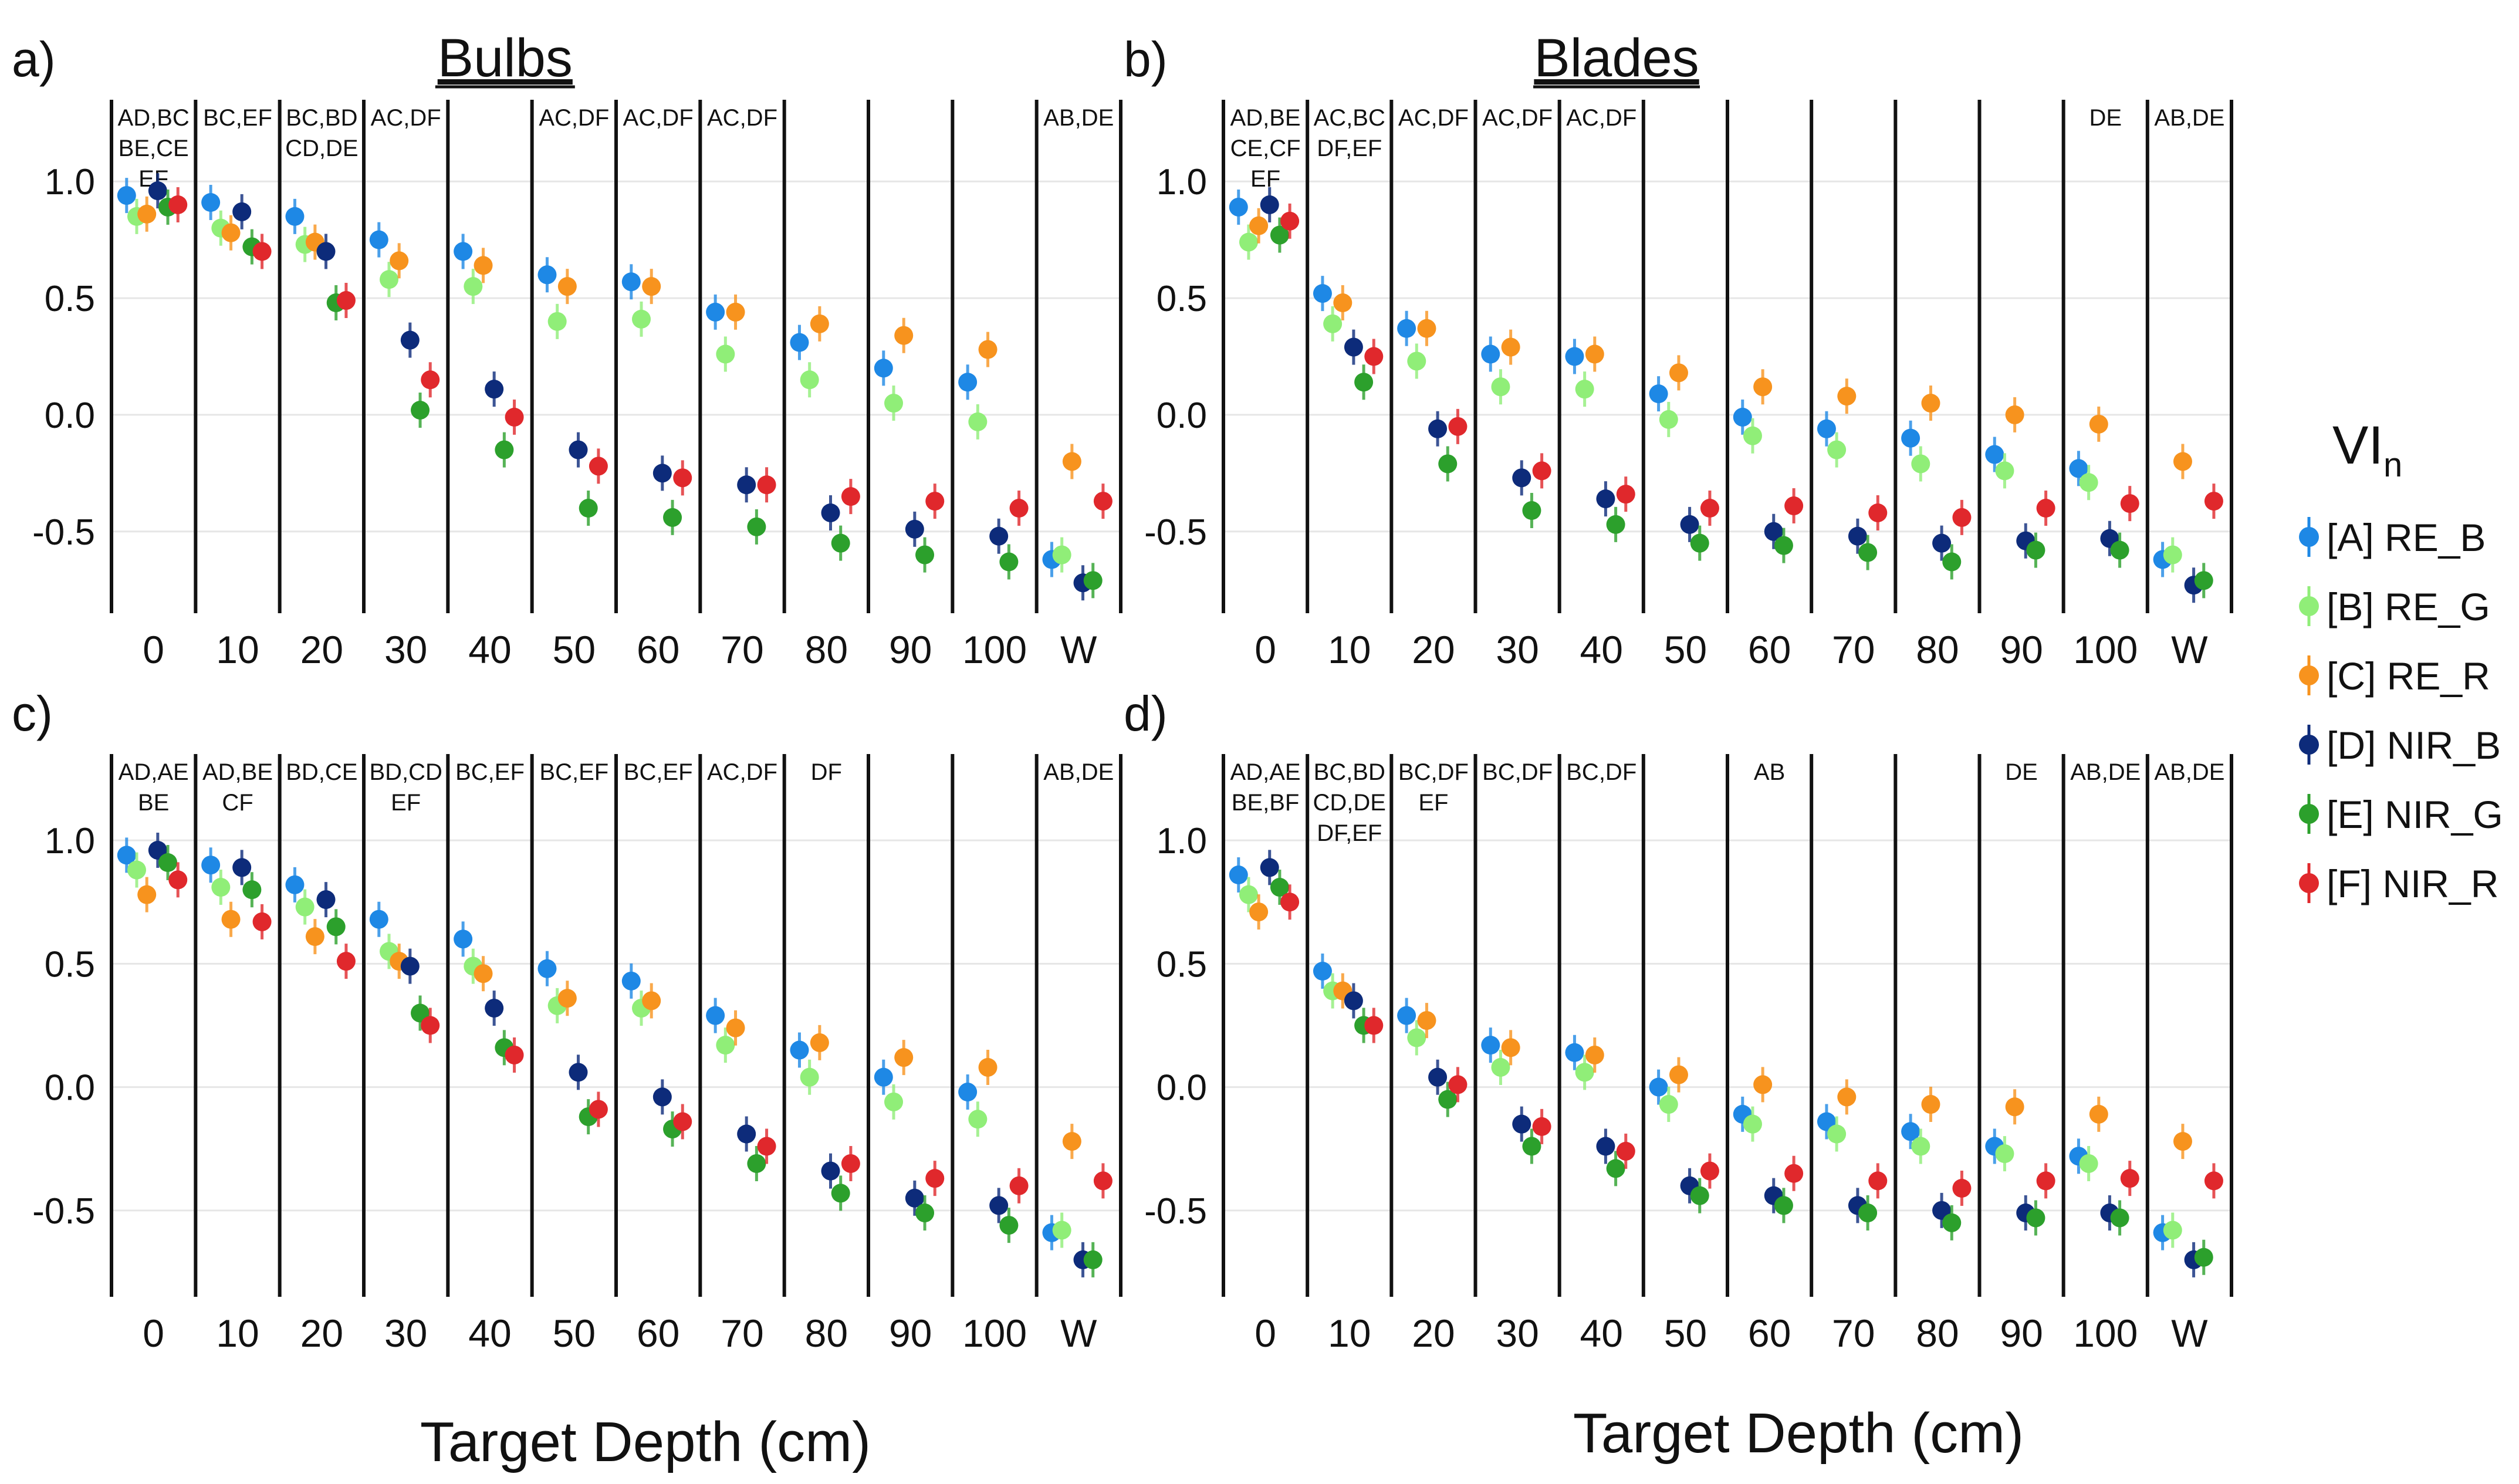  I want to click on significance-annotation: BD,CD, so click(405, 772).